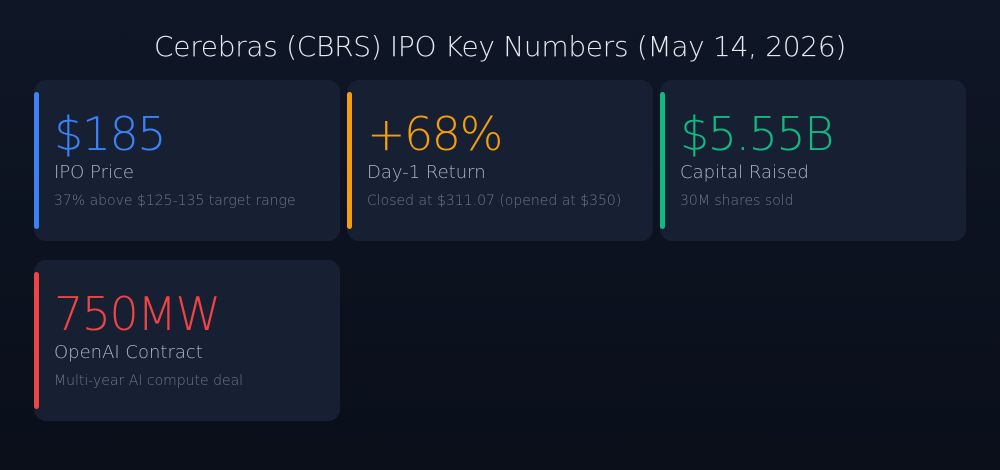 The width and height of the screenshot is (1000, 470). Describe the element at coordinates (94, 172) in the screenshot. I see `metric-label: IPO Price` at that location.